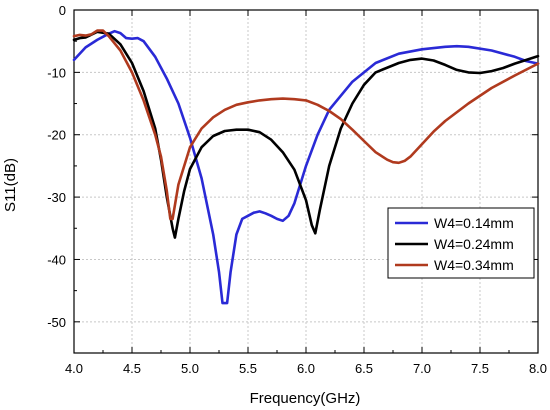 Image resolution: width=550 pixels, height=410 pixels. Describe the element at coordinates (74, 368) in the screenshot. I see `x-tick-label: 4.0` at that location.